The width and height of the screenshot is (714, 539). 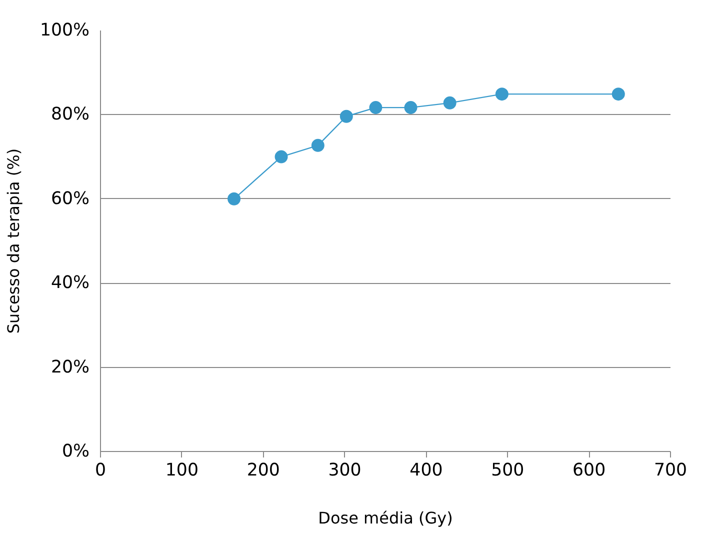 I want to click on y-tick-label: 80%, so click(x=70, y=114).